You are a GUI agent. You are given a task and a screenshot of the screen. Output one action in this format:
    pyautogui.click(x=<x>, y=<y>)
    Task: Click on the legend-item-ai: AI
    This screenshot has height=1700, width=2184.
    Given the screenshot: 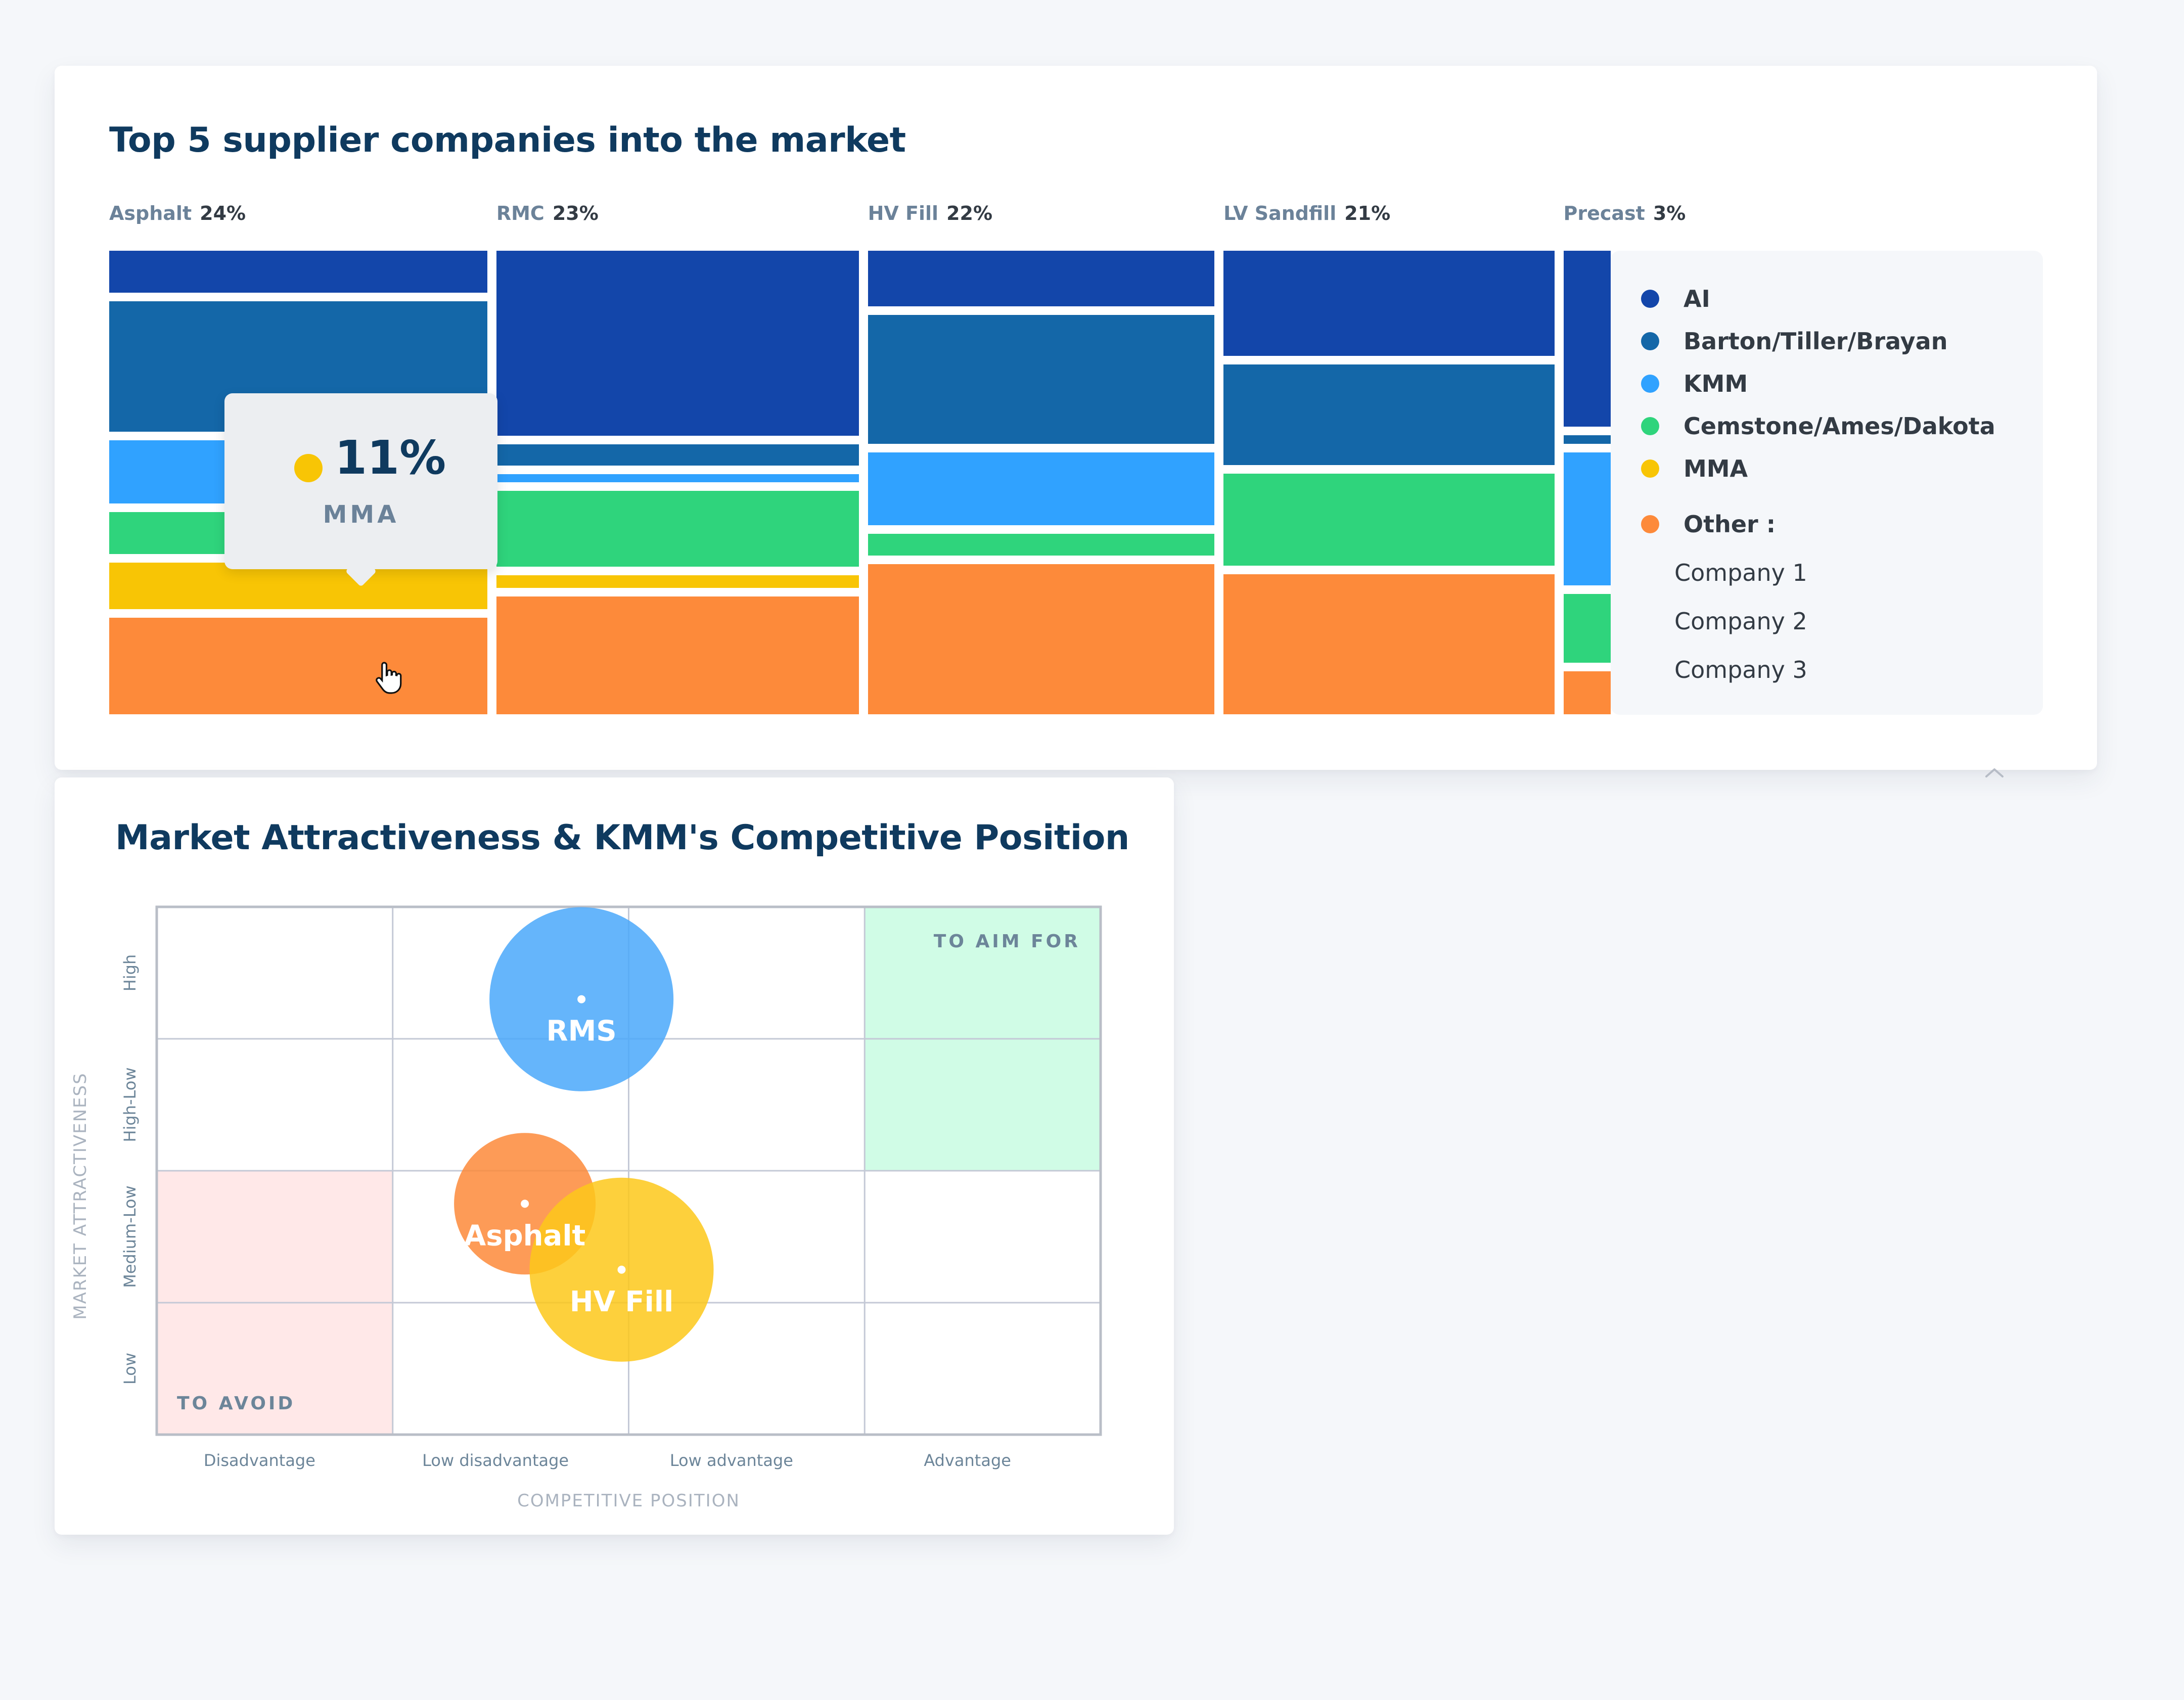 What is the action you would take?
    pyautogui.click(x=1675, y=298)
    